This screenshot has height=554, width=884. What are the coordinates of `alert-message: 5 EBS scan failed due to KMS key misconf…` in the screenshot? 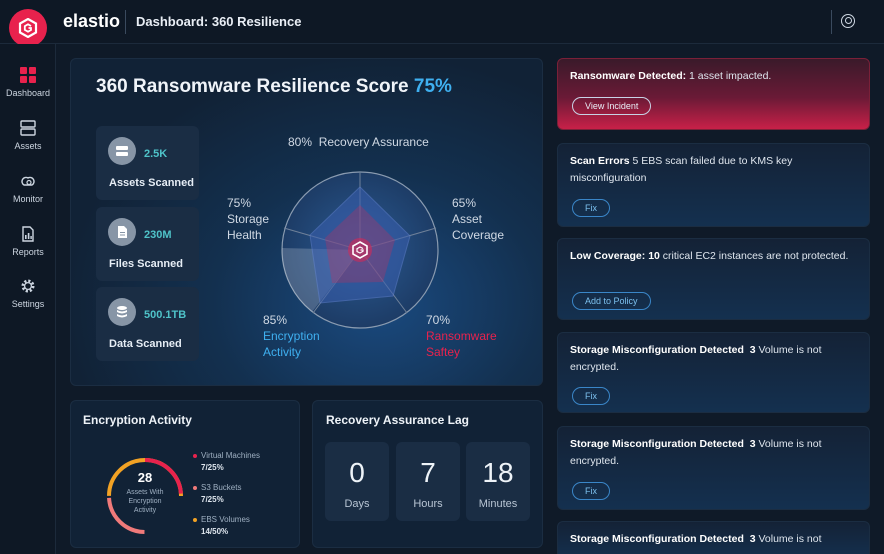 It's located at (681, 169).